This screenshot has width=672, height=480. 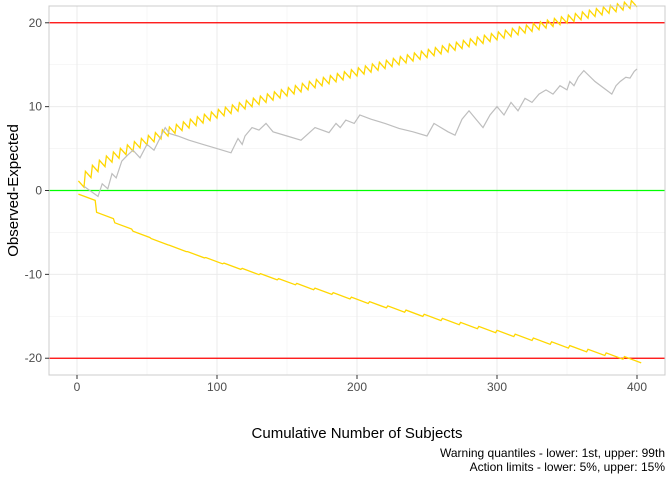 I want to click on x-tick-label: 0, so click(x=77, y=387).